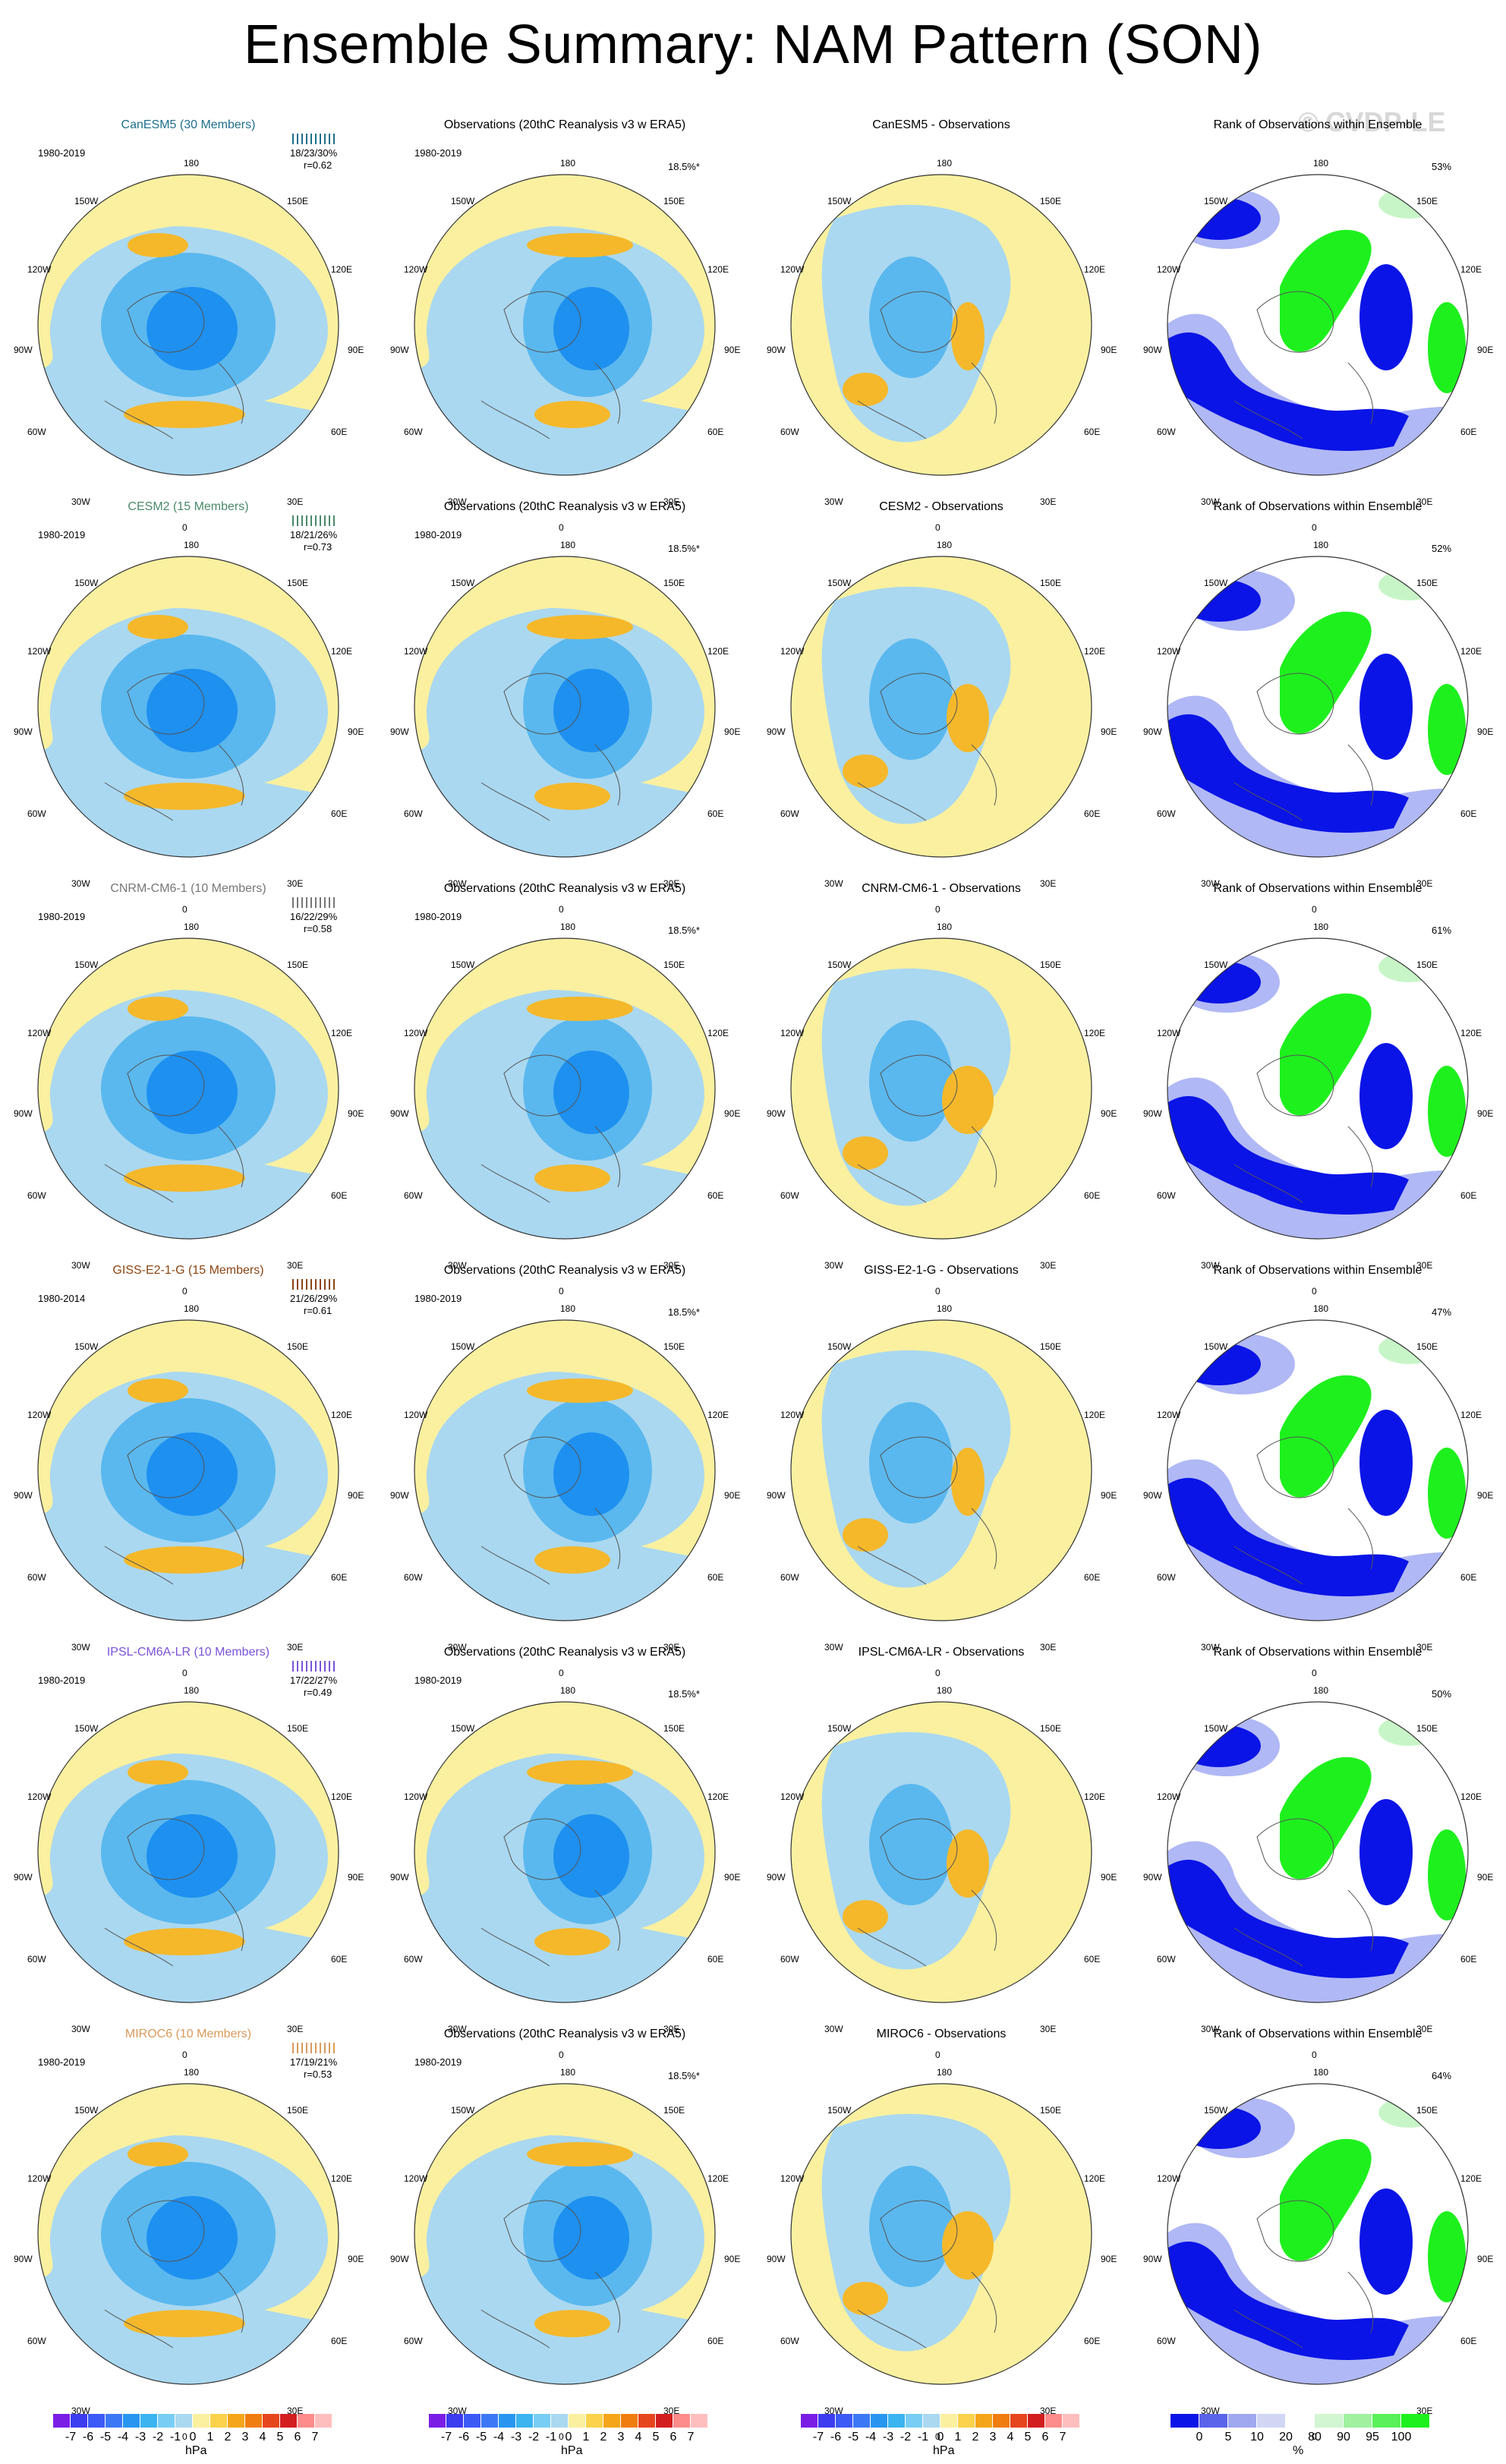 The image size is (1506, 2464). I want to click on panel-title: CNRM-CM6-1 (10 Members), so click(188, 888).